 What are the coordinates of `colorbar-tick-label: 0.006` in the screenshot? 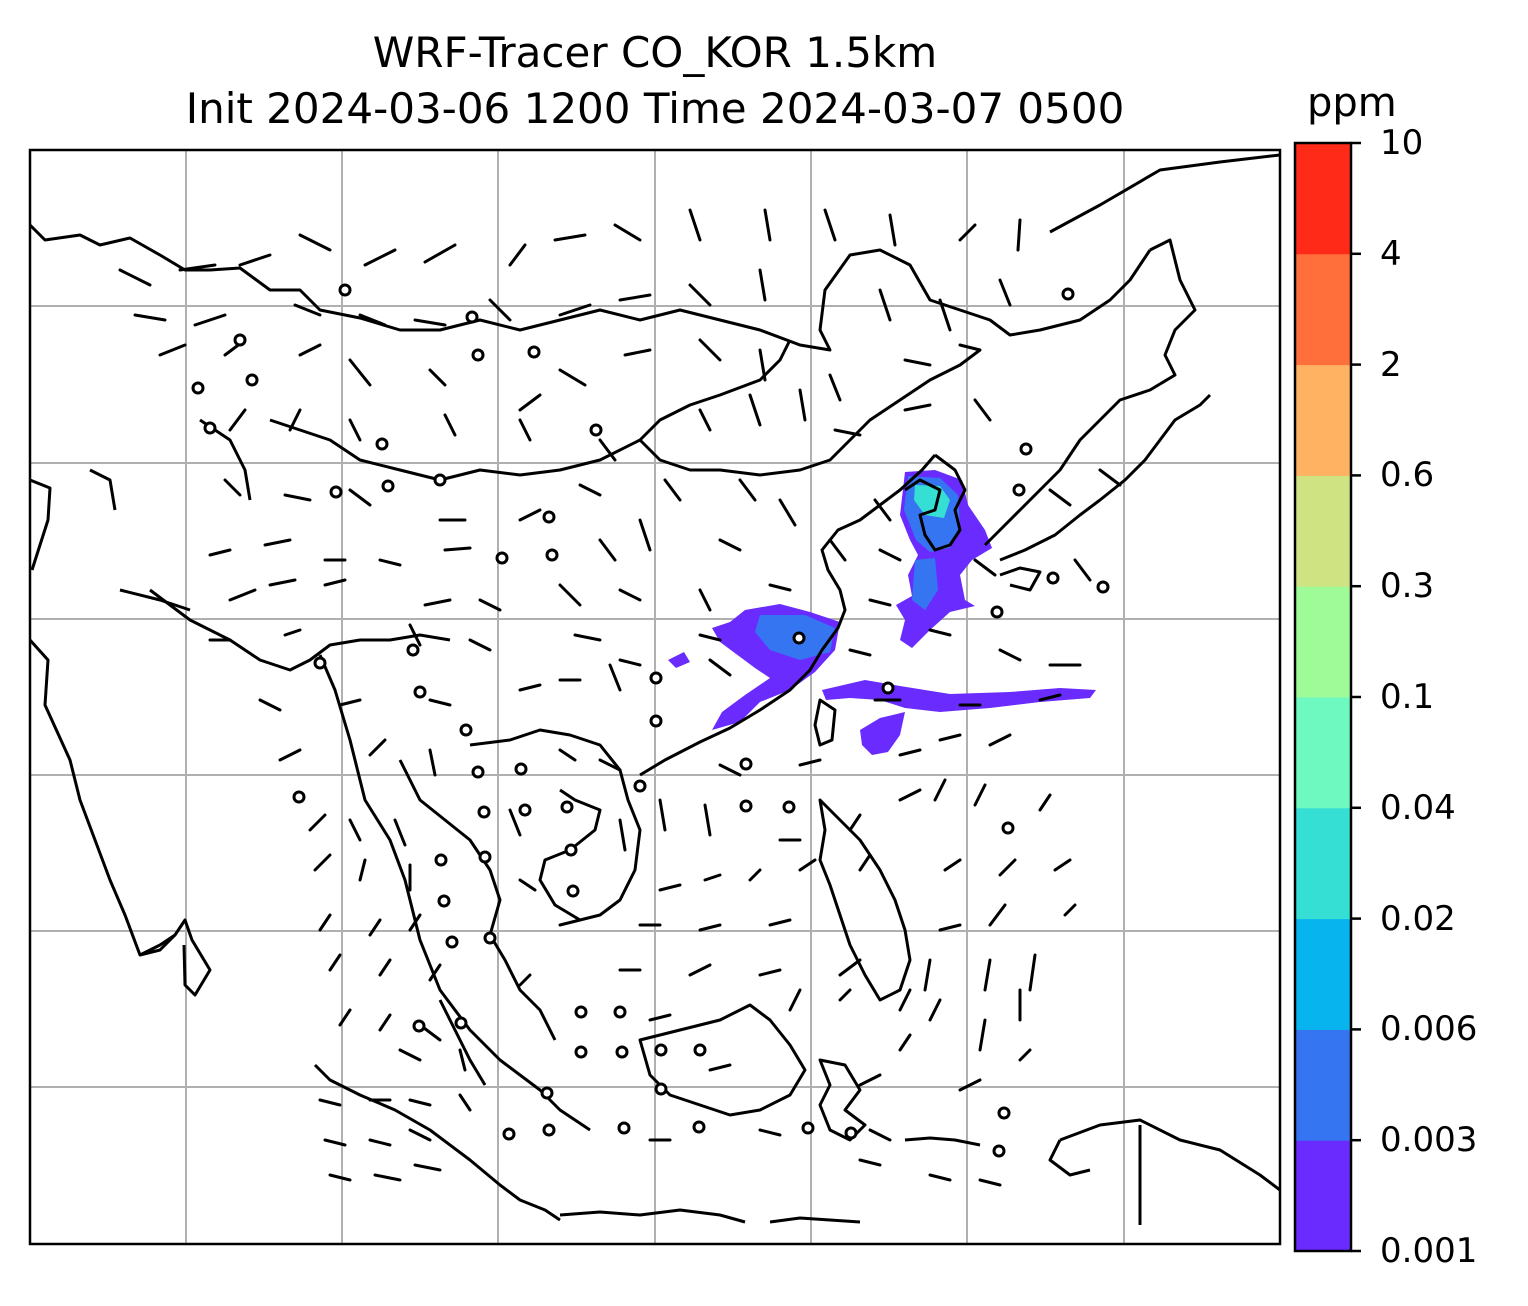 It's located at (1429, 1029).